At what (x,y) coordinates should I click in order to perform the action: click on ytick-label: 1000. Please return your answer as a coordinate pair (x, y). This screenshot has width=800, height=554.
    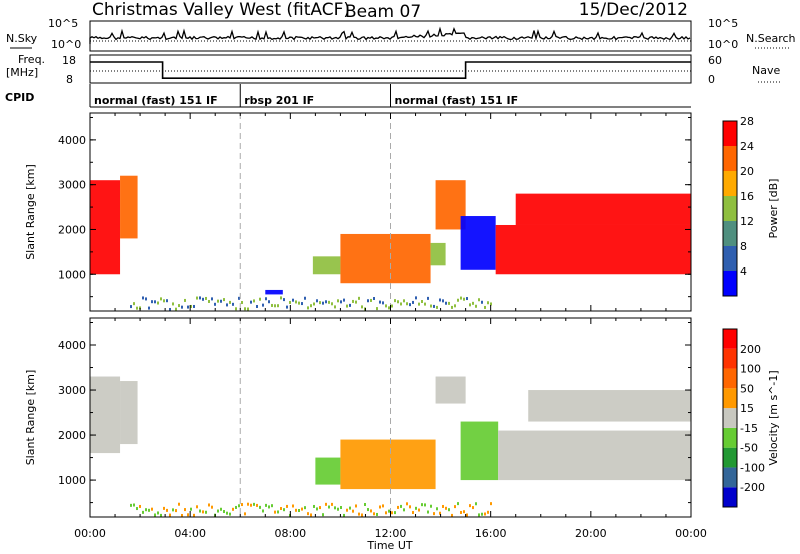
    Looking at the image, I should click on (72, 274).